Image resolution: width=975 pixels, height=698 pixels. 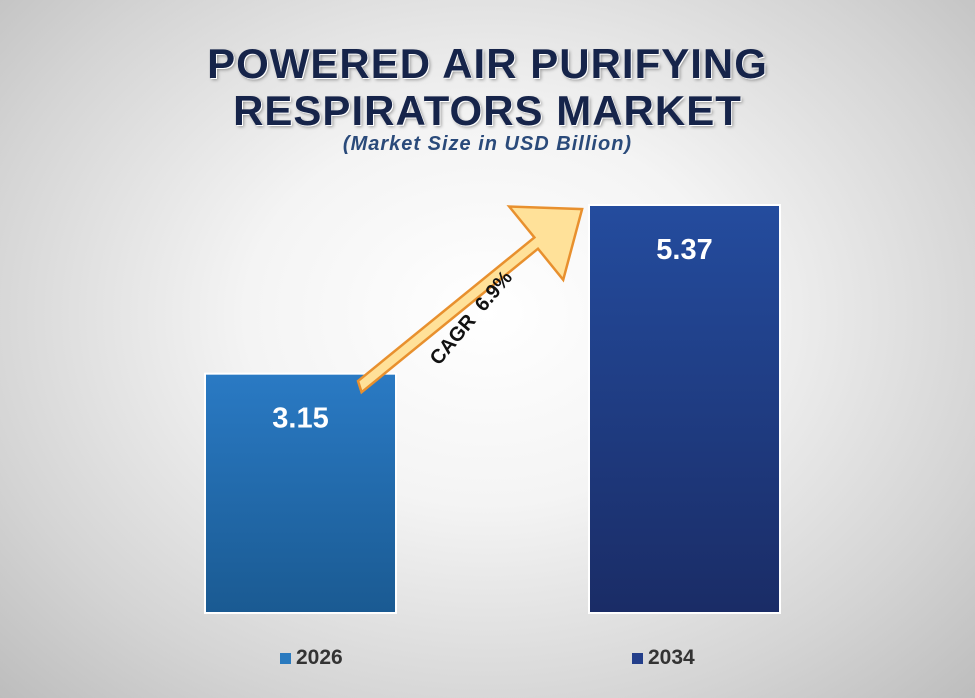 I want to click on bar-2034-value-label: 5.37, so click(x=684, y=250).